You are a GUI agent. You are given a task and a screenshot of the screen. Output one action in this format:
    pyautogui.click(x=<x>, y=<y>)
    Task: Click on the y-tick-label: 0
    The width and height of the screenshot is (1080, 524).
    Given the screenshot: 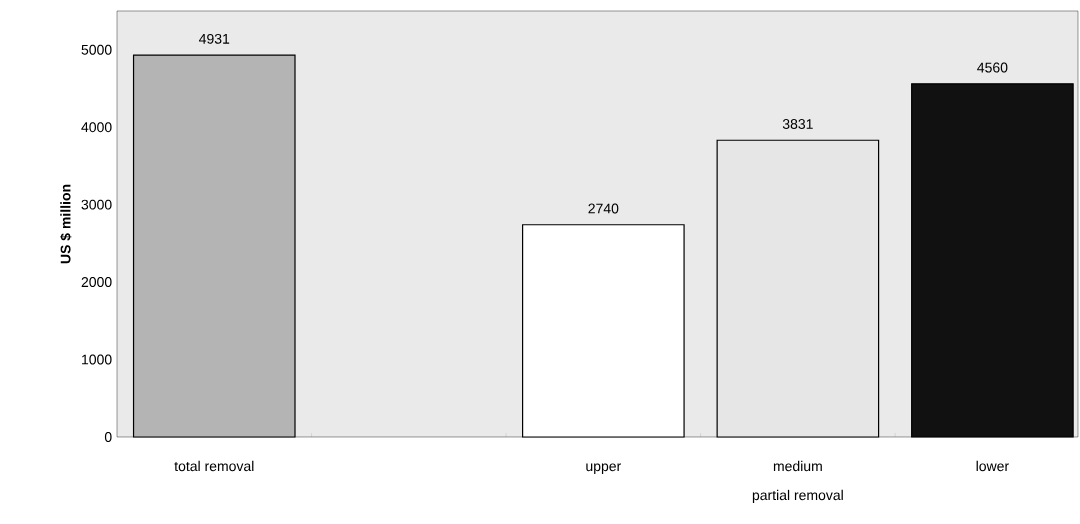 What is the action you would take?
    pyautogui.click(x=108, y=437)
    